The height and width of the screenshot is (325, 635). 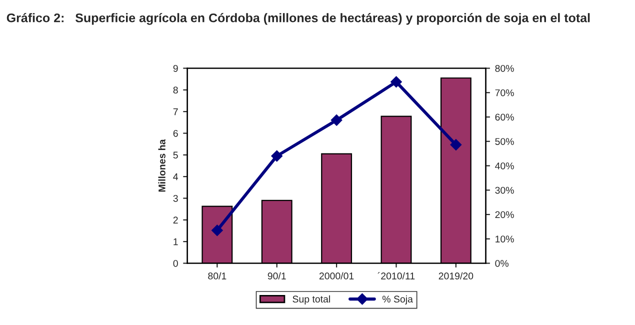 What do you see at coordinates (456, 276) in the screenshot?
I see `x-tick-label: 2019/20` at bounding box center [456, 276].